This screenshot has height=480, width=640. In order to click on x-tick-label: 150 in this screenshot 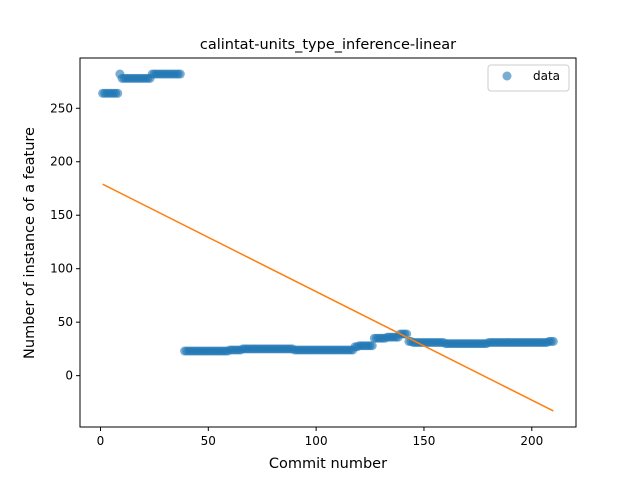, I will do `click(424, 441)`.